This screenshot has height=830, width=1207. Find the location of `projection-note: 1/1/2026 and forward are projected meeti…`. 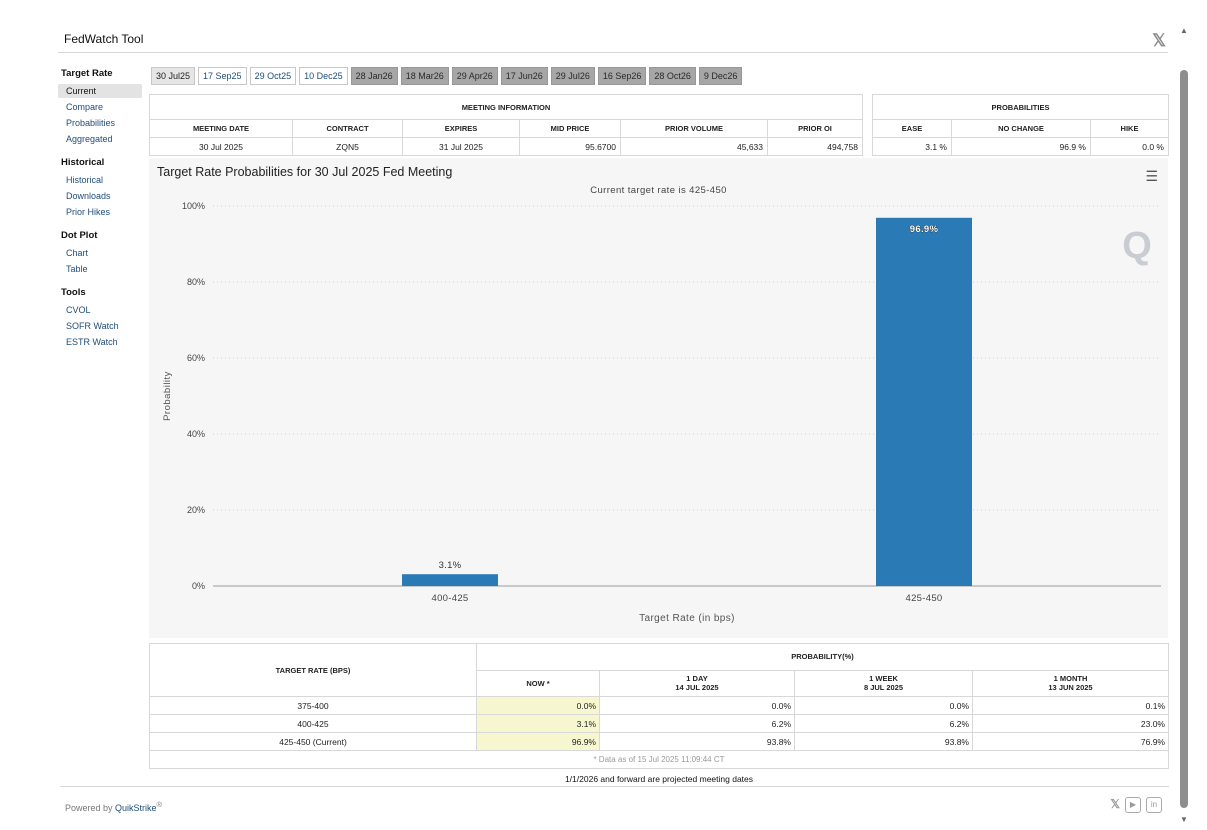

projection-note: 1/1/2026 and forward are projected meeti… is located at coordinates (659, 779).